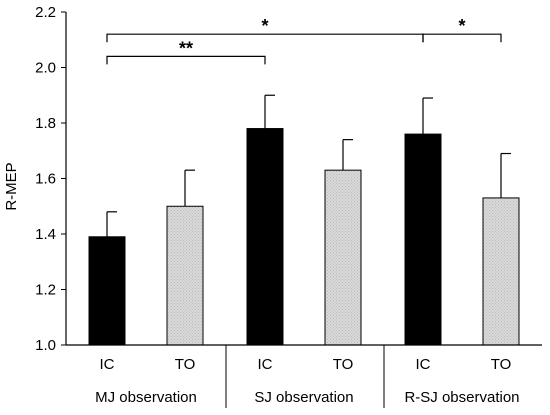 This screenshot has width=550, height=415. Describe the element at coordinates (146, 397) in the screenshot. I see `group-label: MJ observation` at that location.